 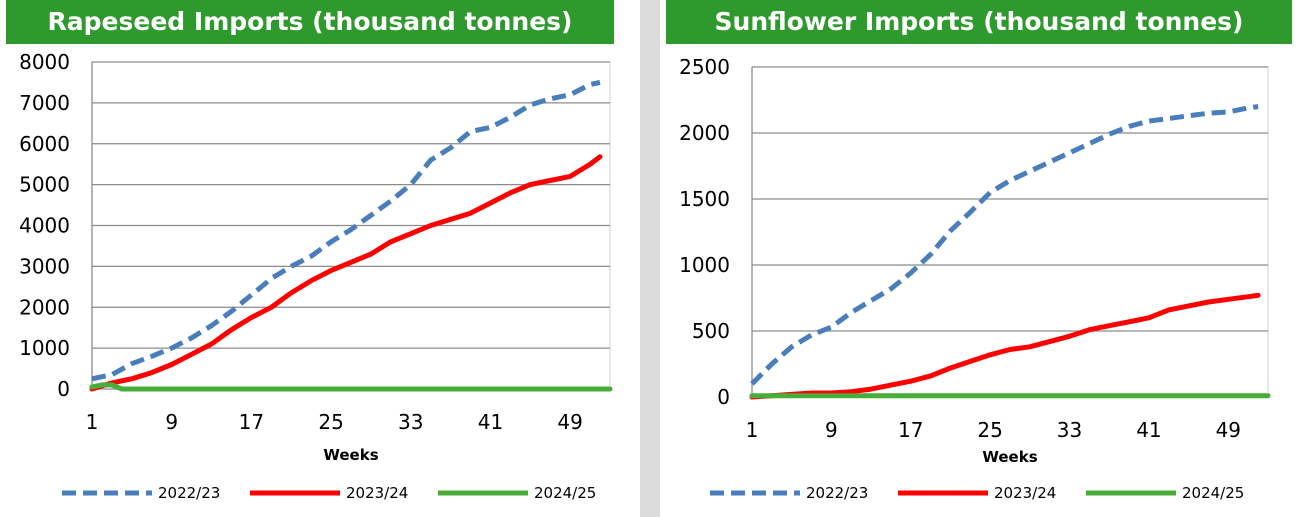 I want to click on y-tick-label: 8000, so click(x=44, y=62).